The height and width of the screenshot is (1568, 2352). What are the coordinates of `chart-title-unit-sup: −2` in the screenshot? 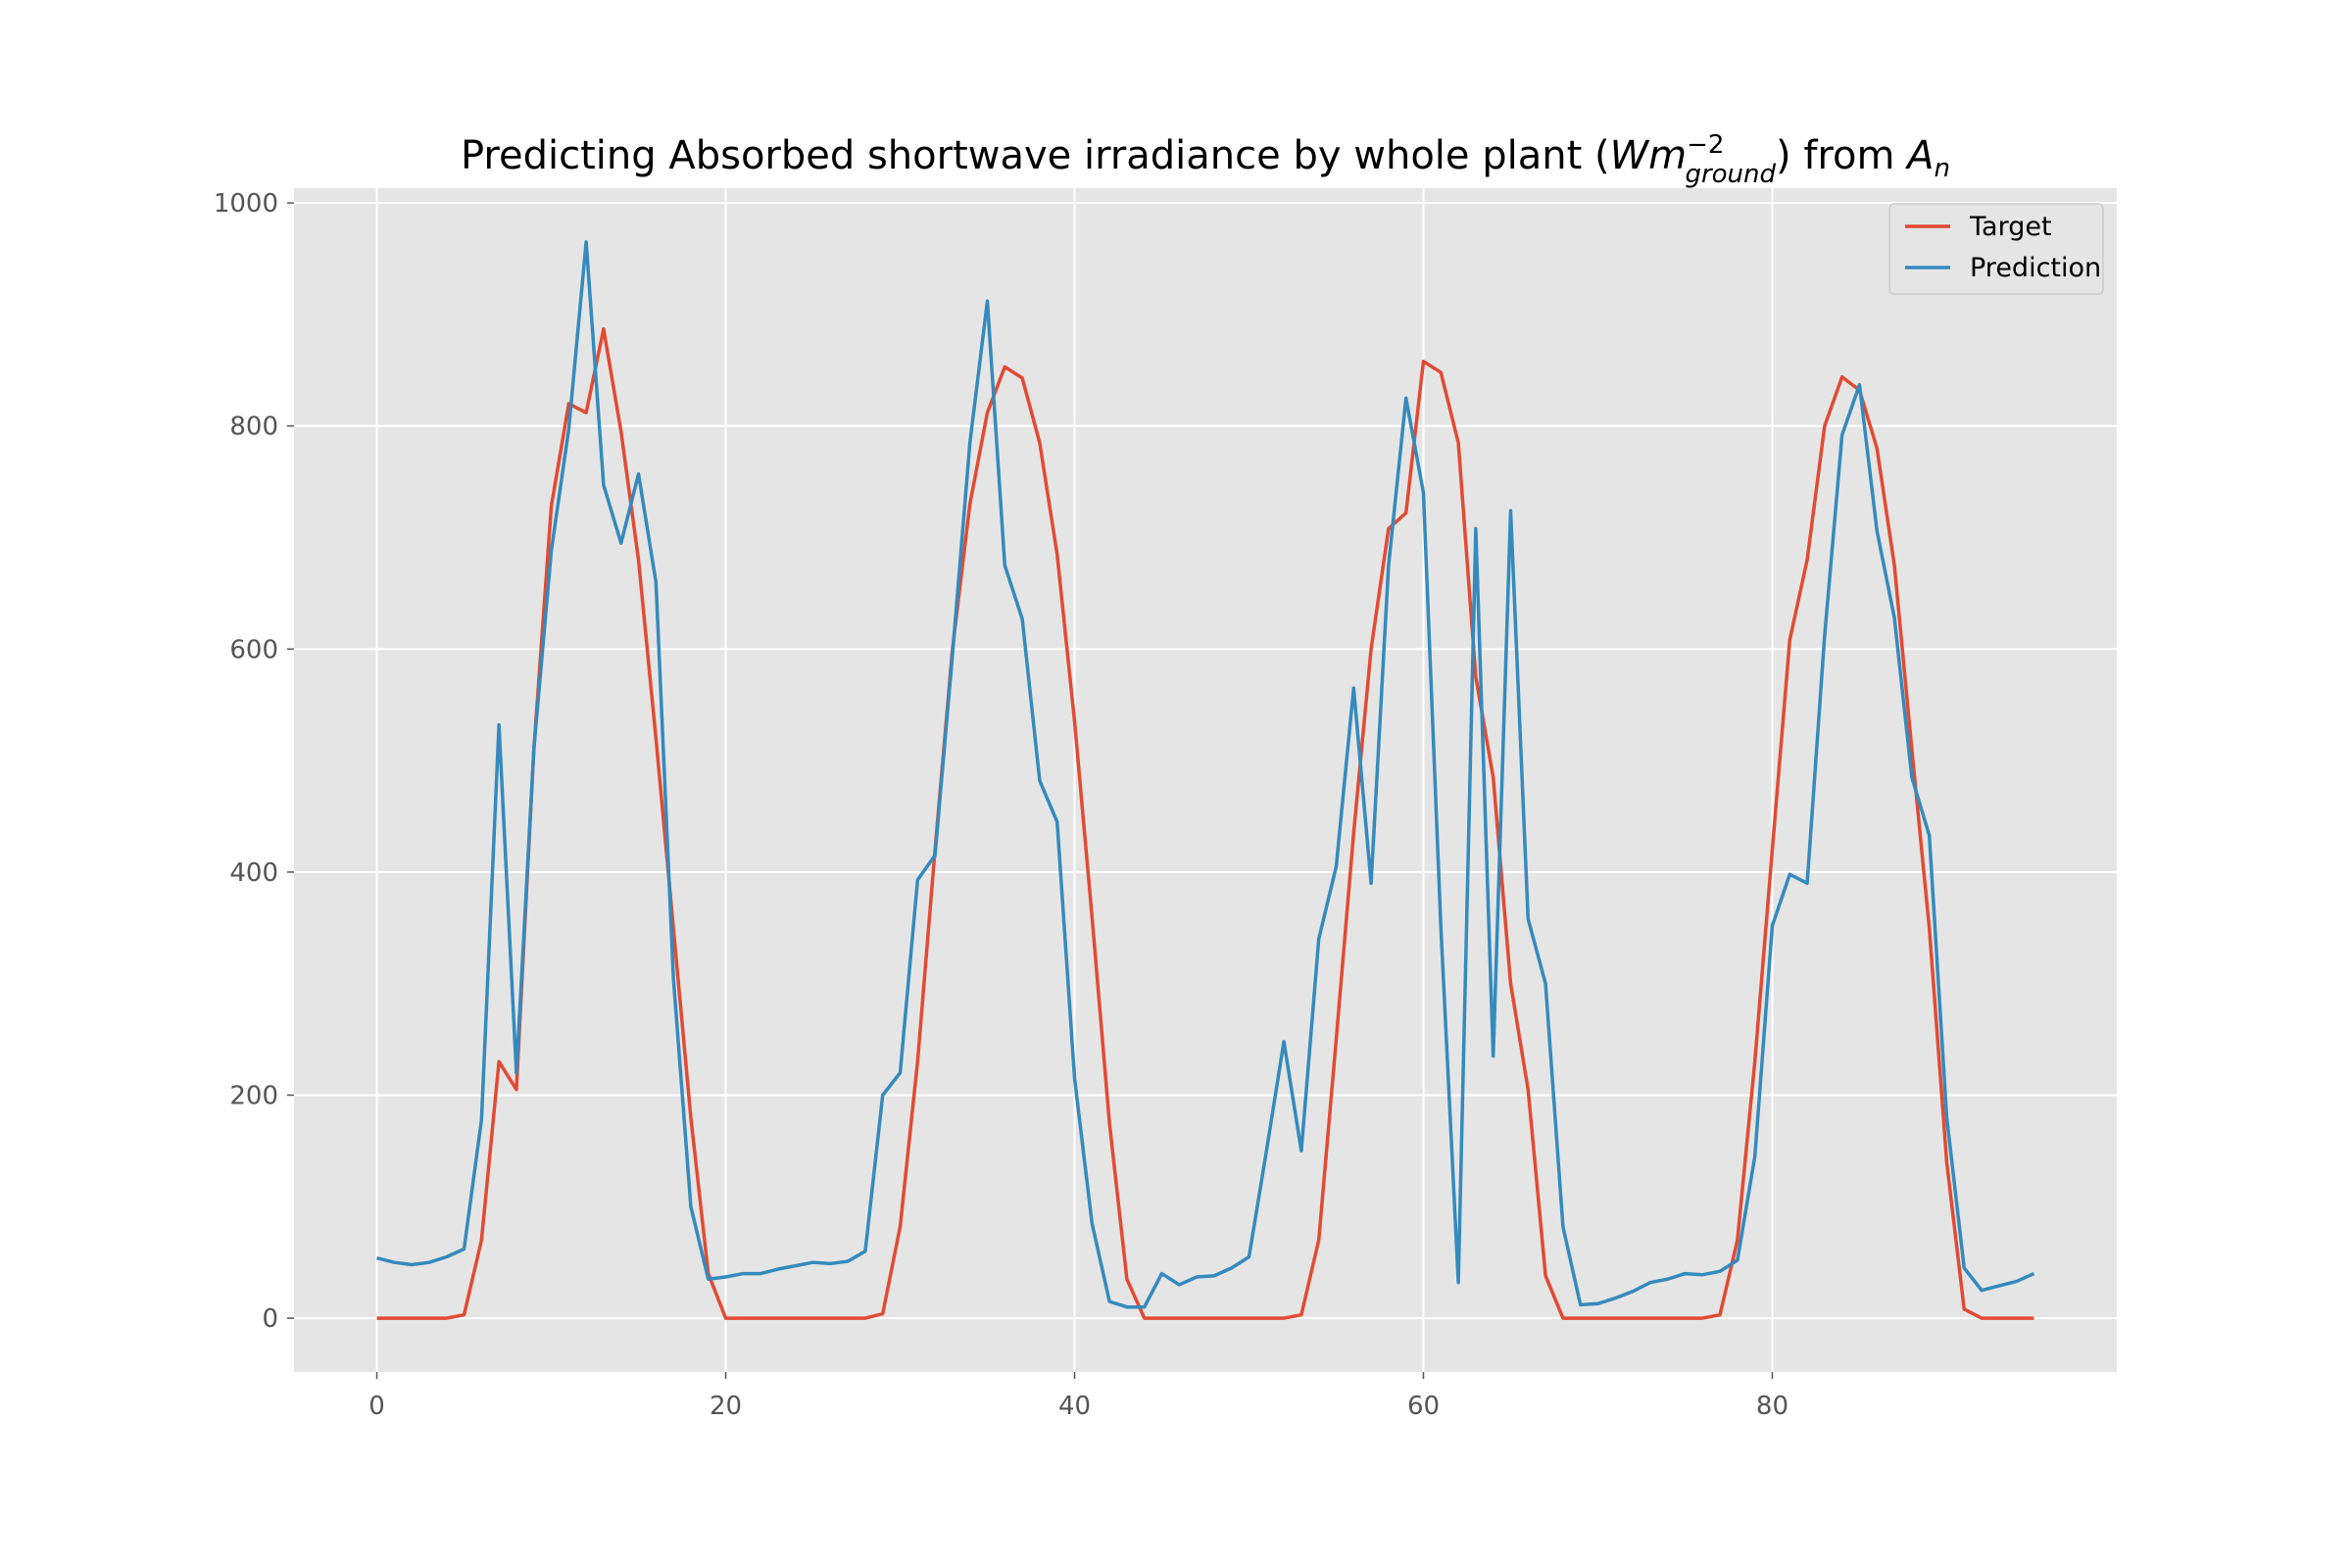 It's located at (1705, 145).